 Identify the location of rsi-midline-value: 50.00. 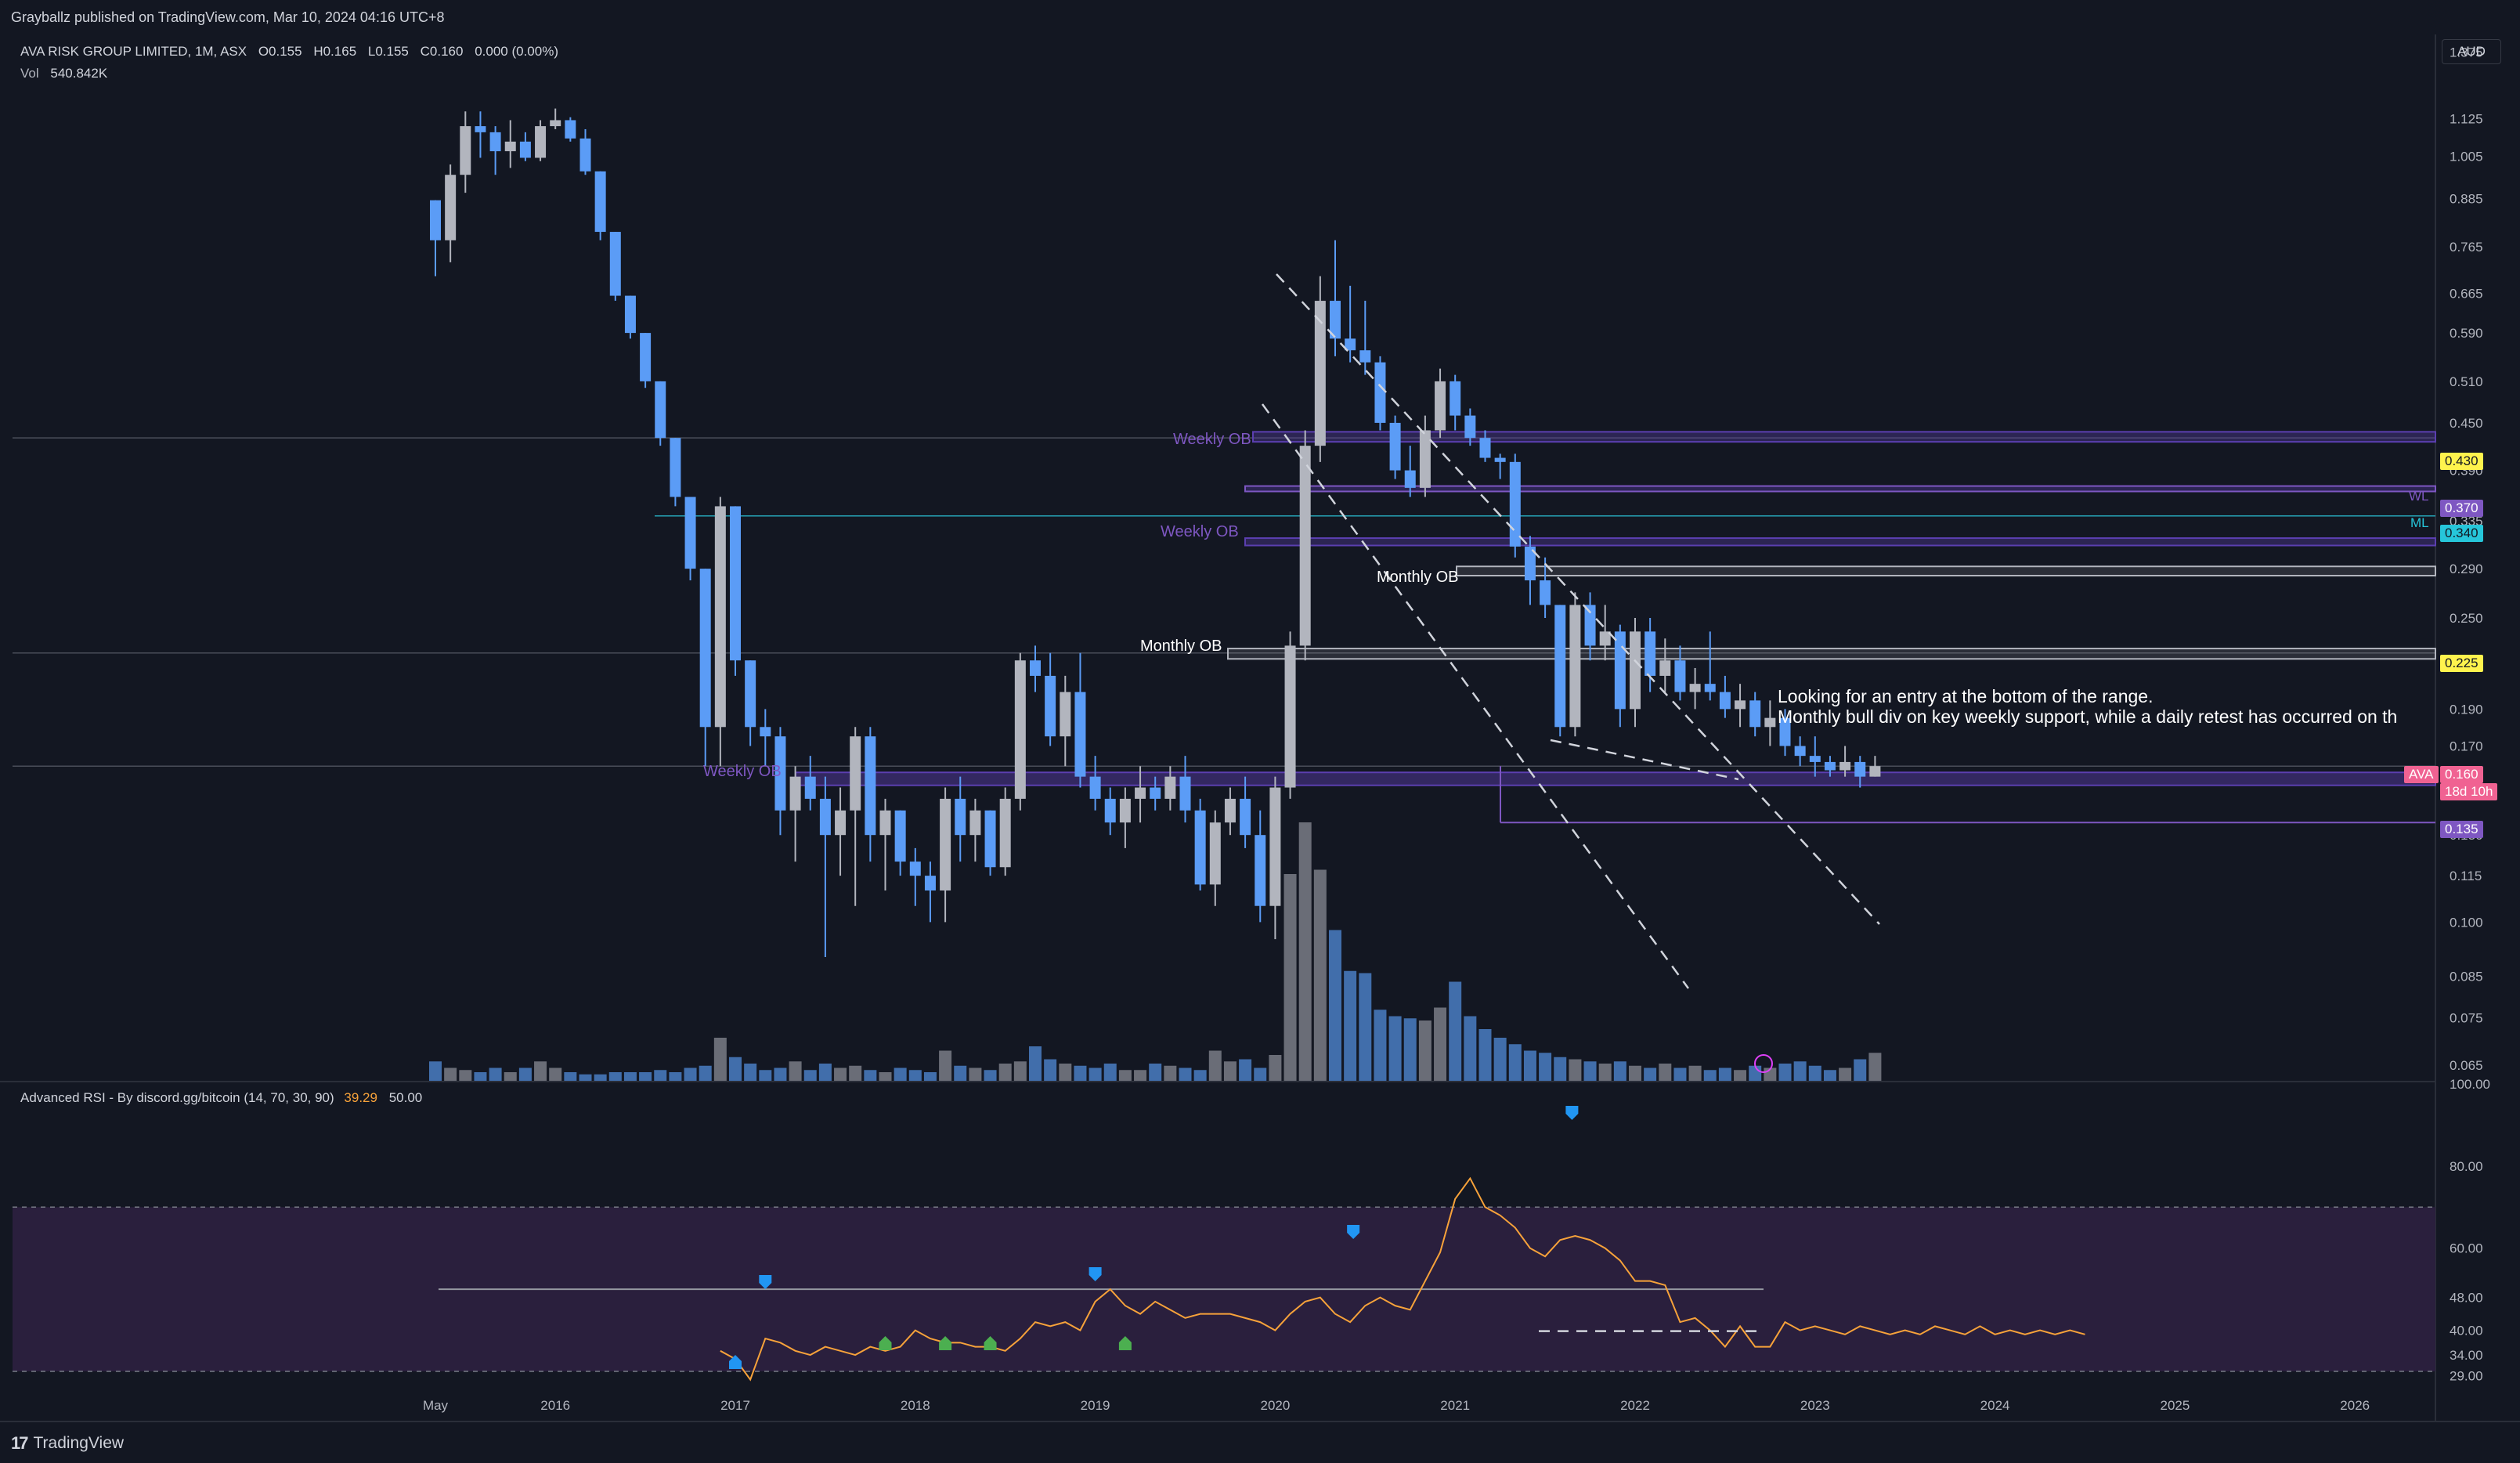
(405, 1097).